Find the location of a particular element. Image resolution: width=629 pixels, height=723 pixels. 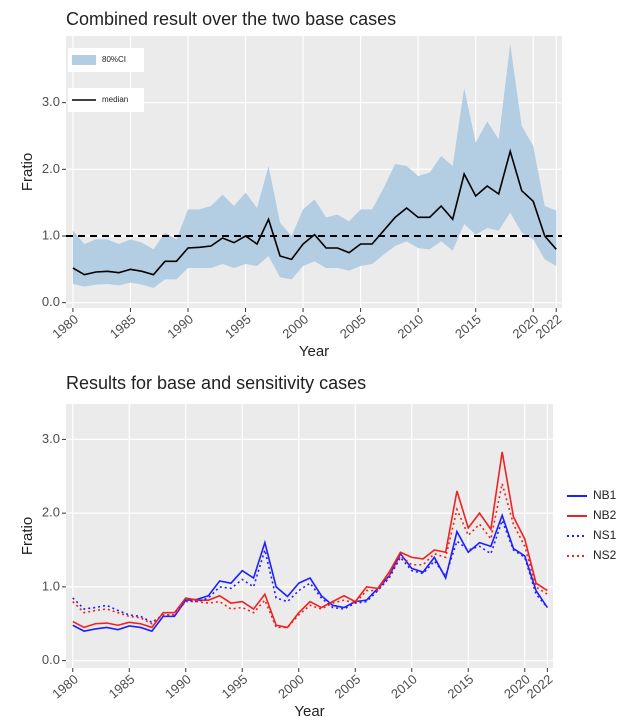

legend-label: NB1 is located at coordinates (605, 495).